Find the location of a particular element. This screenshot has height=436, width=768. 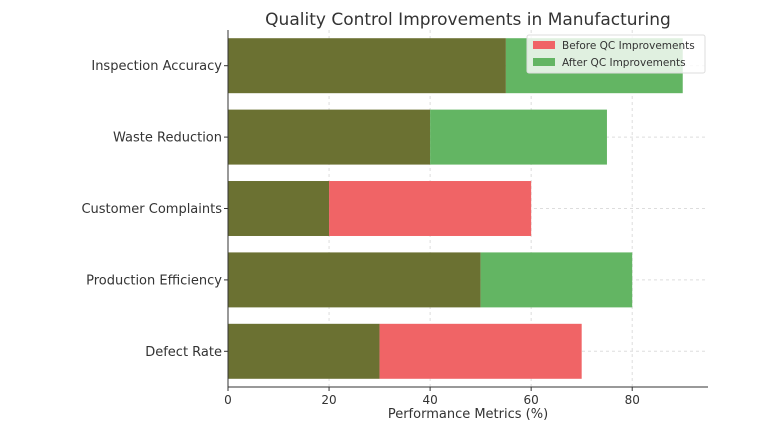

y-tick-label: Defect Rate is located at coordinates (183, 352).